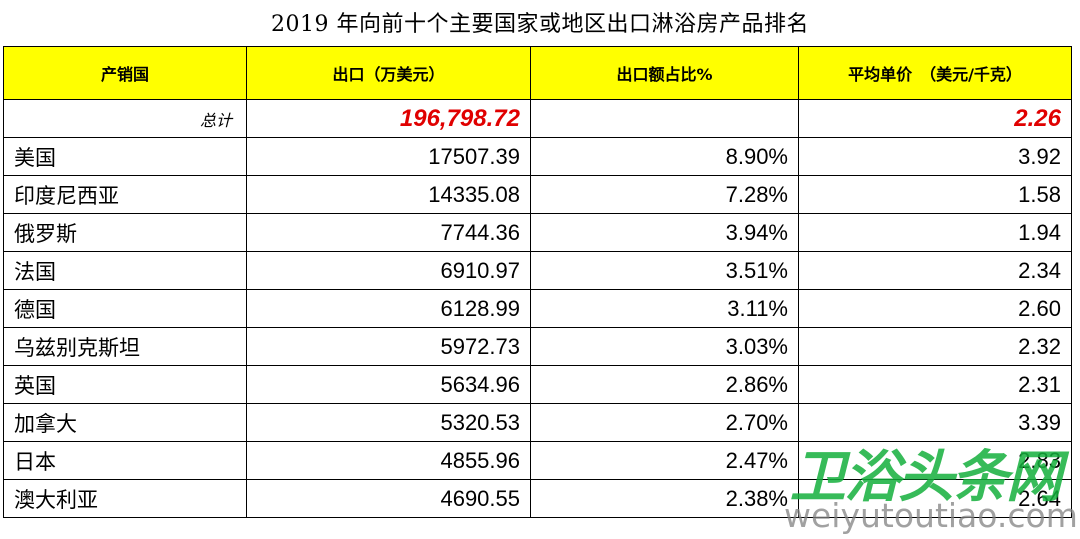 This screenshot has width=1080, height=539. I want to click on export-cell: 6128.99, so click(388, 308).